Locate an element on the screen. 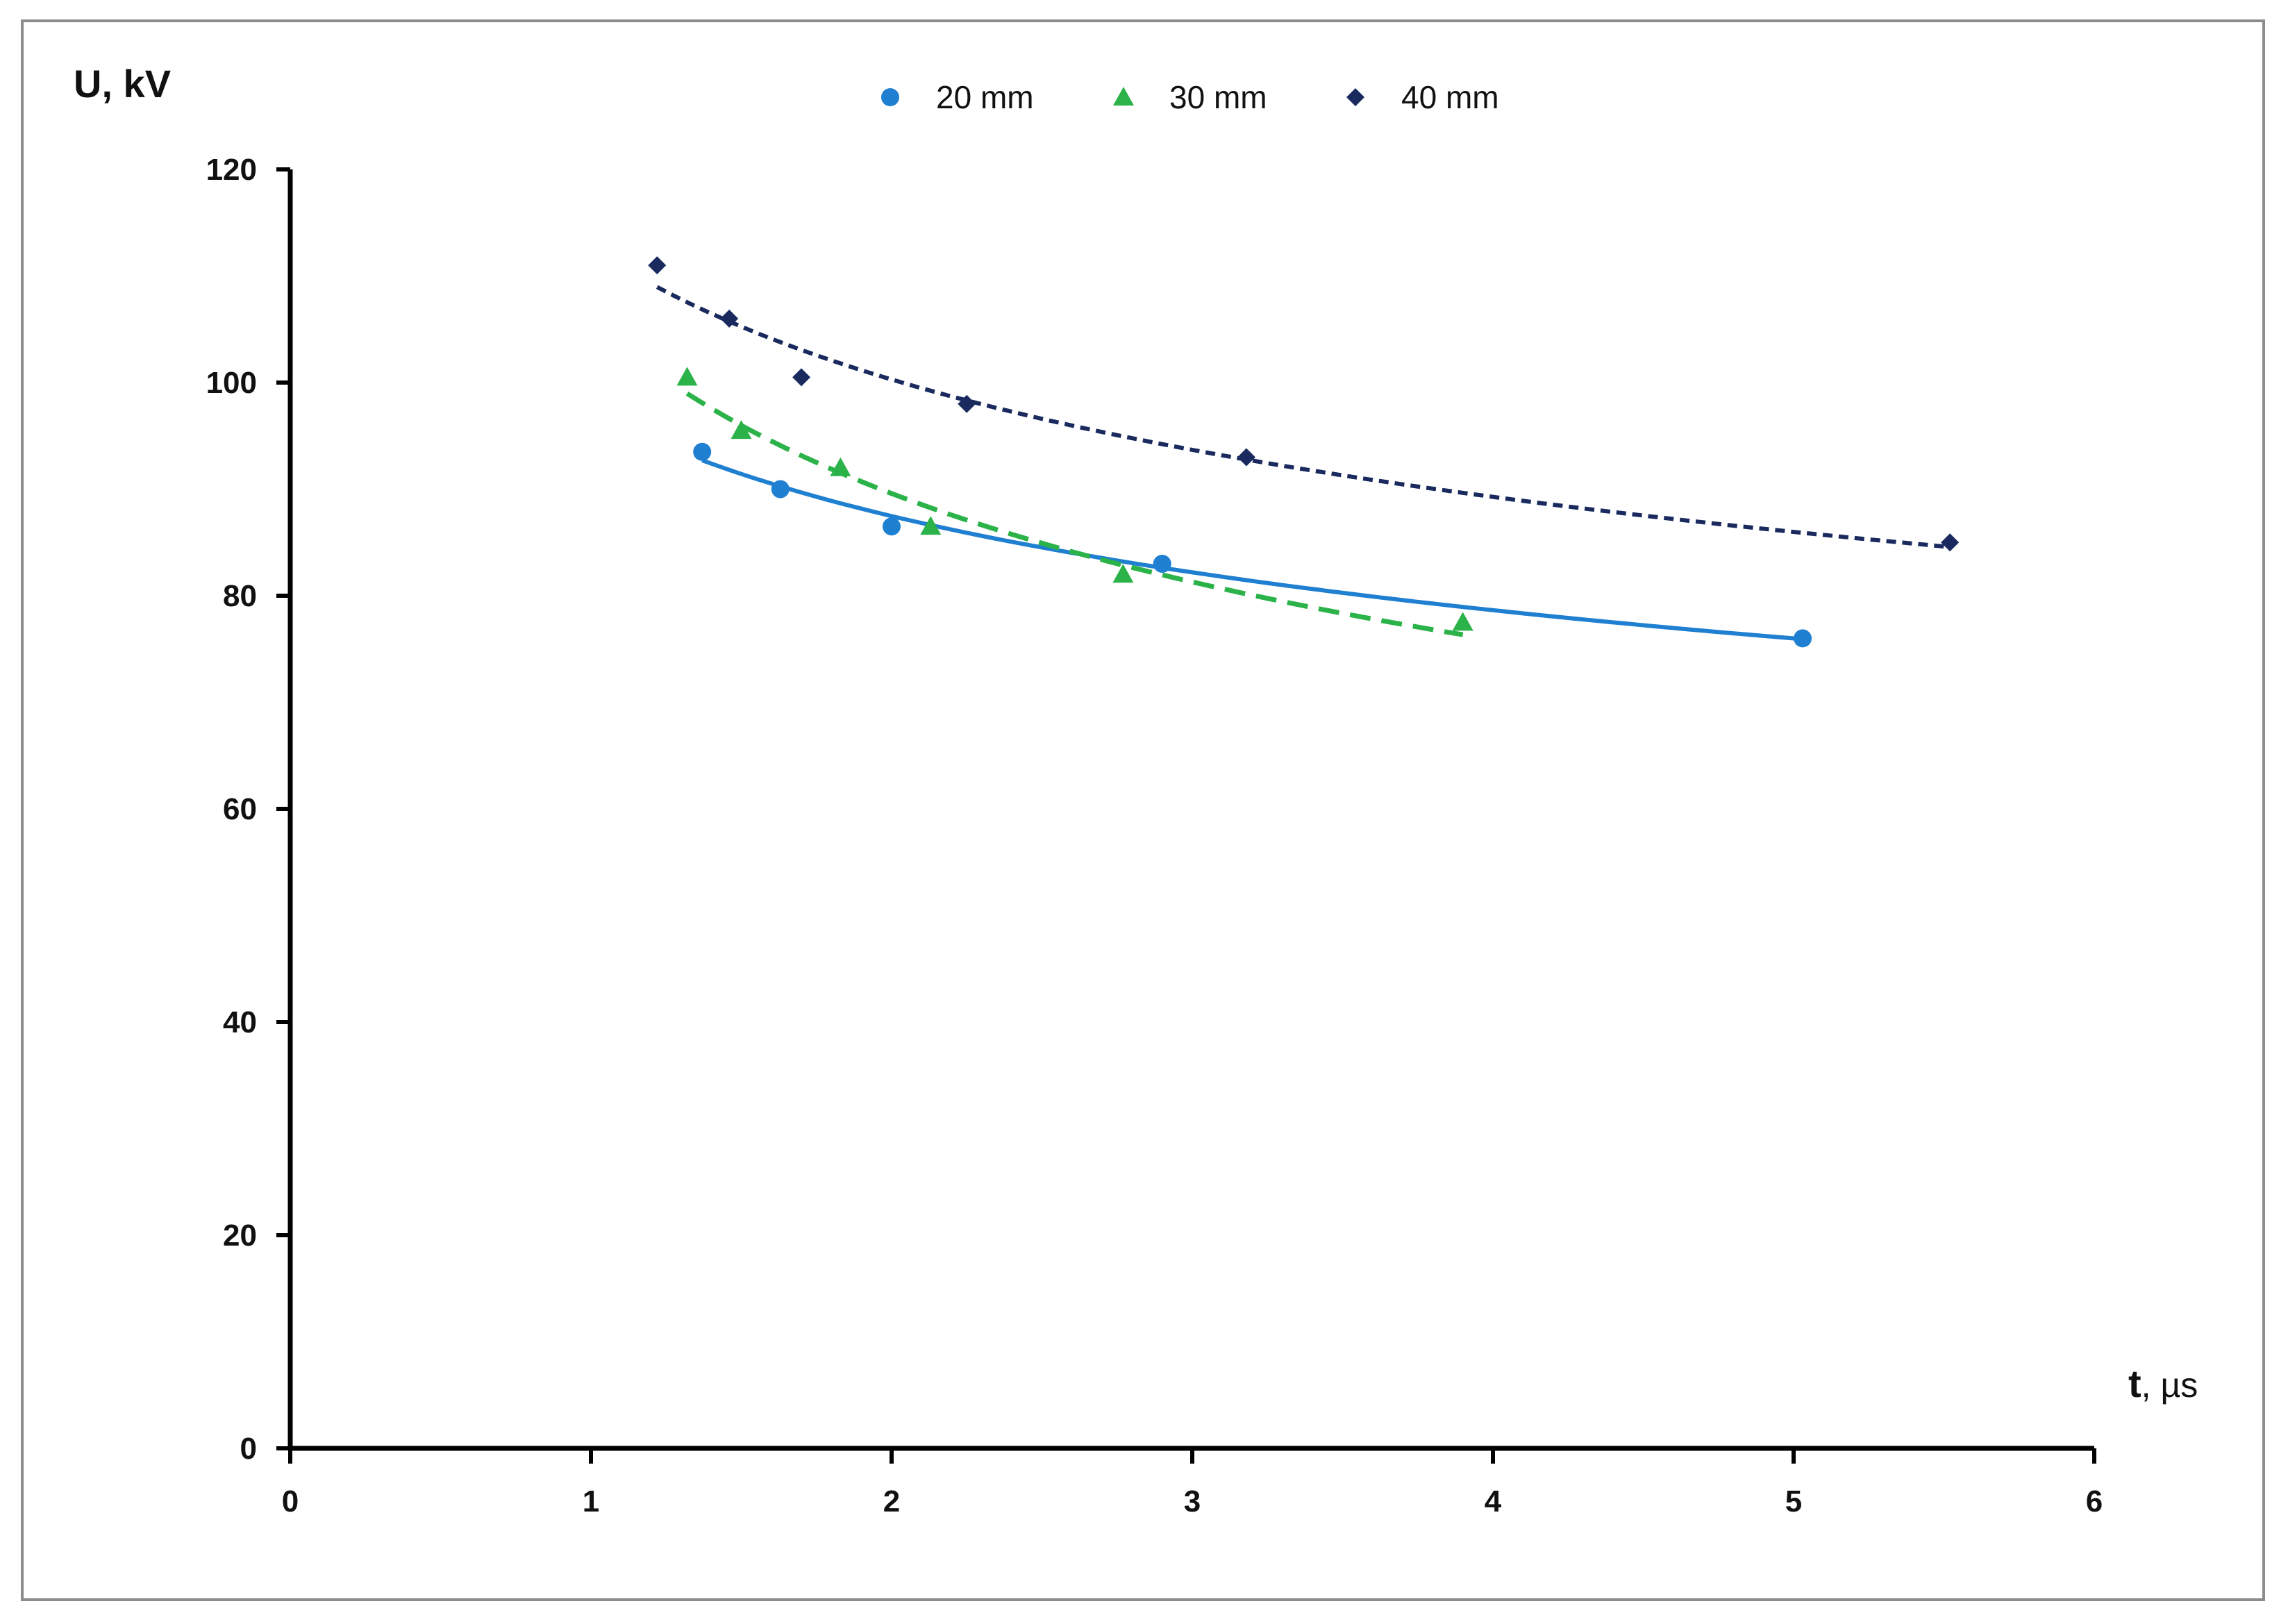  x-tick-label: 3 is located at coordinates (1193, 1501).